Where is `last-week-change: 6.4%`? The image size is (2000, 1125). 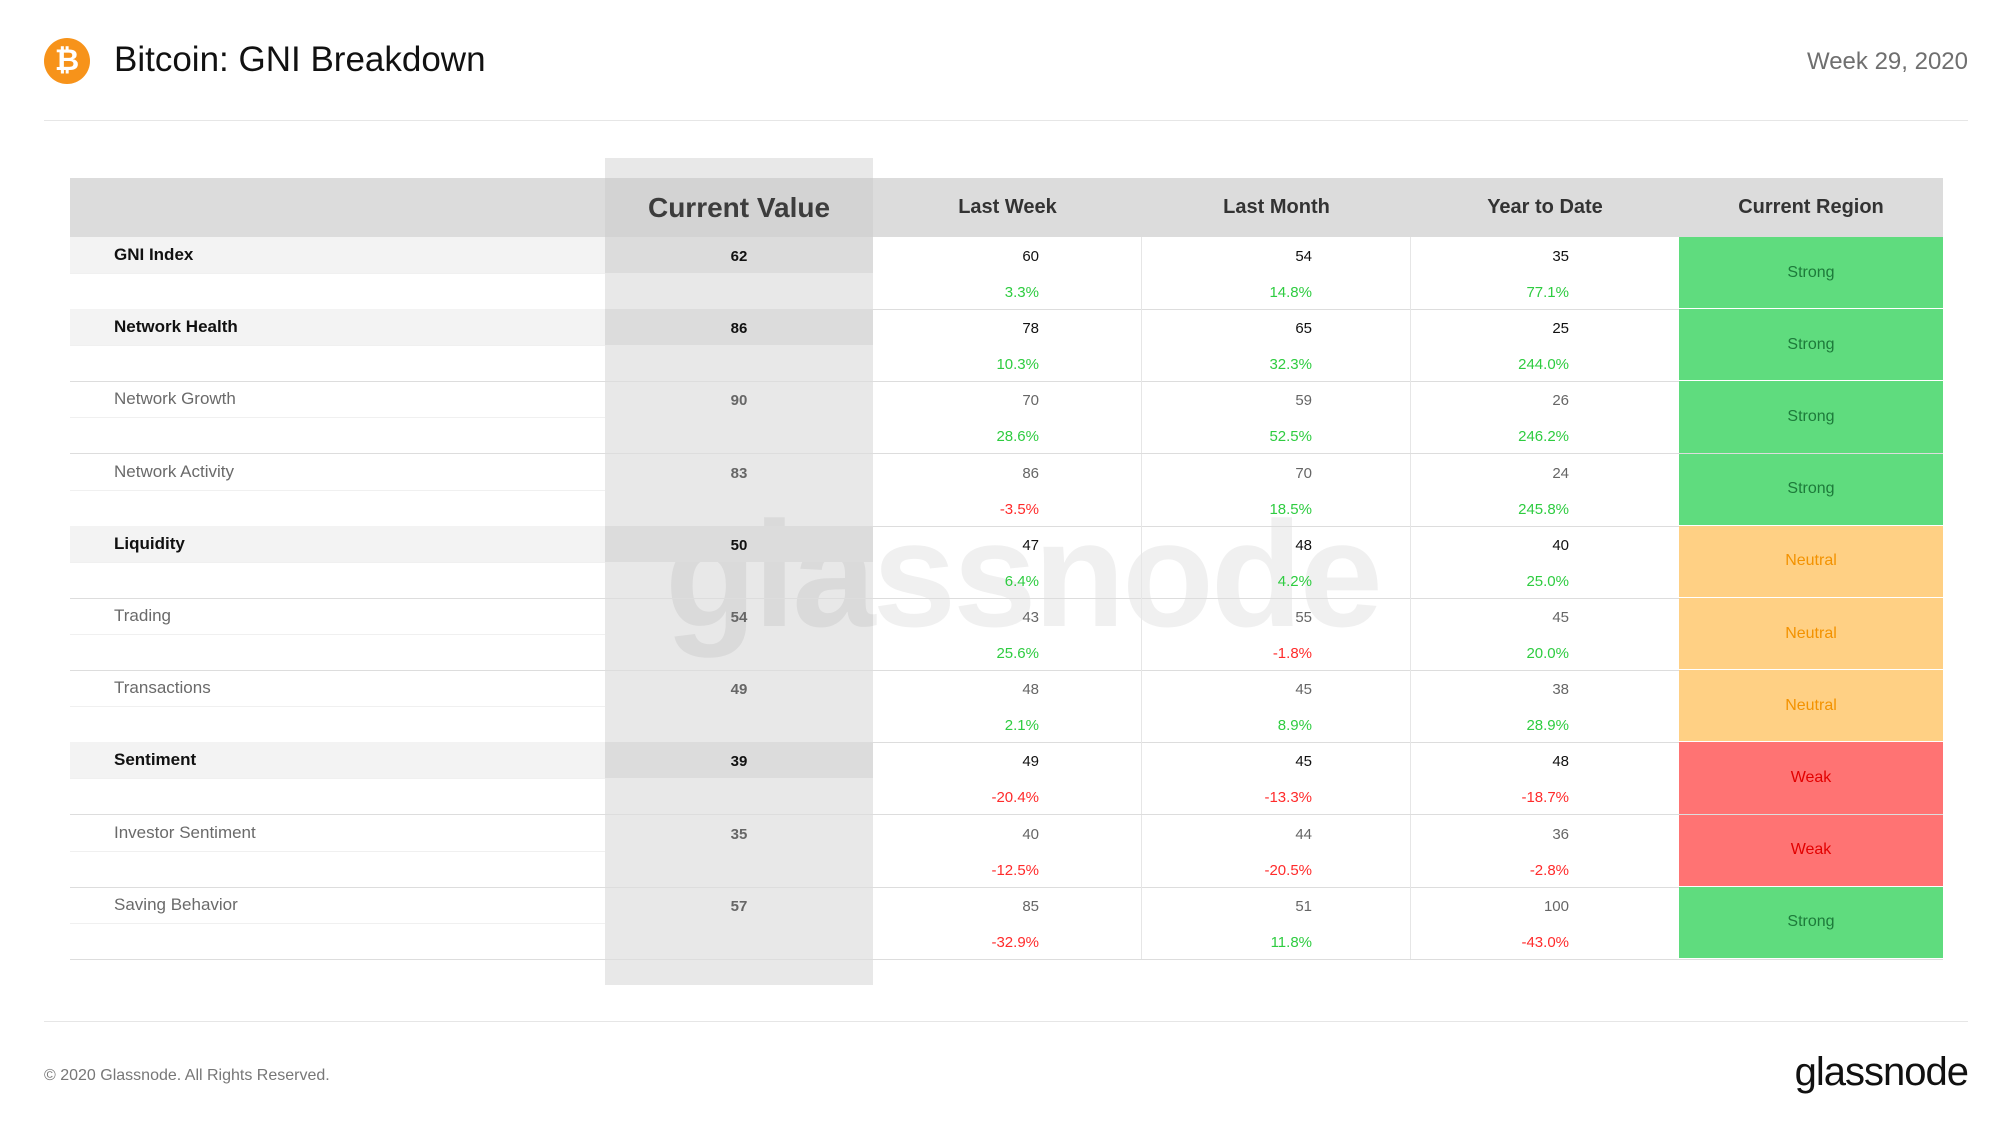
last-week-change: 6.4% is located at coordinates (1007, 579).